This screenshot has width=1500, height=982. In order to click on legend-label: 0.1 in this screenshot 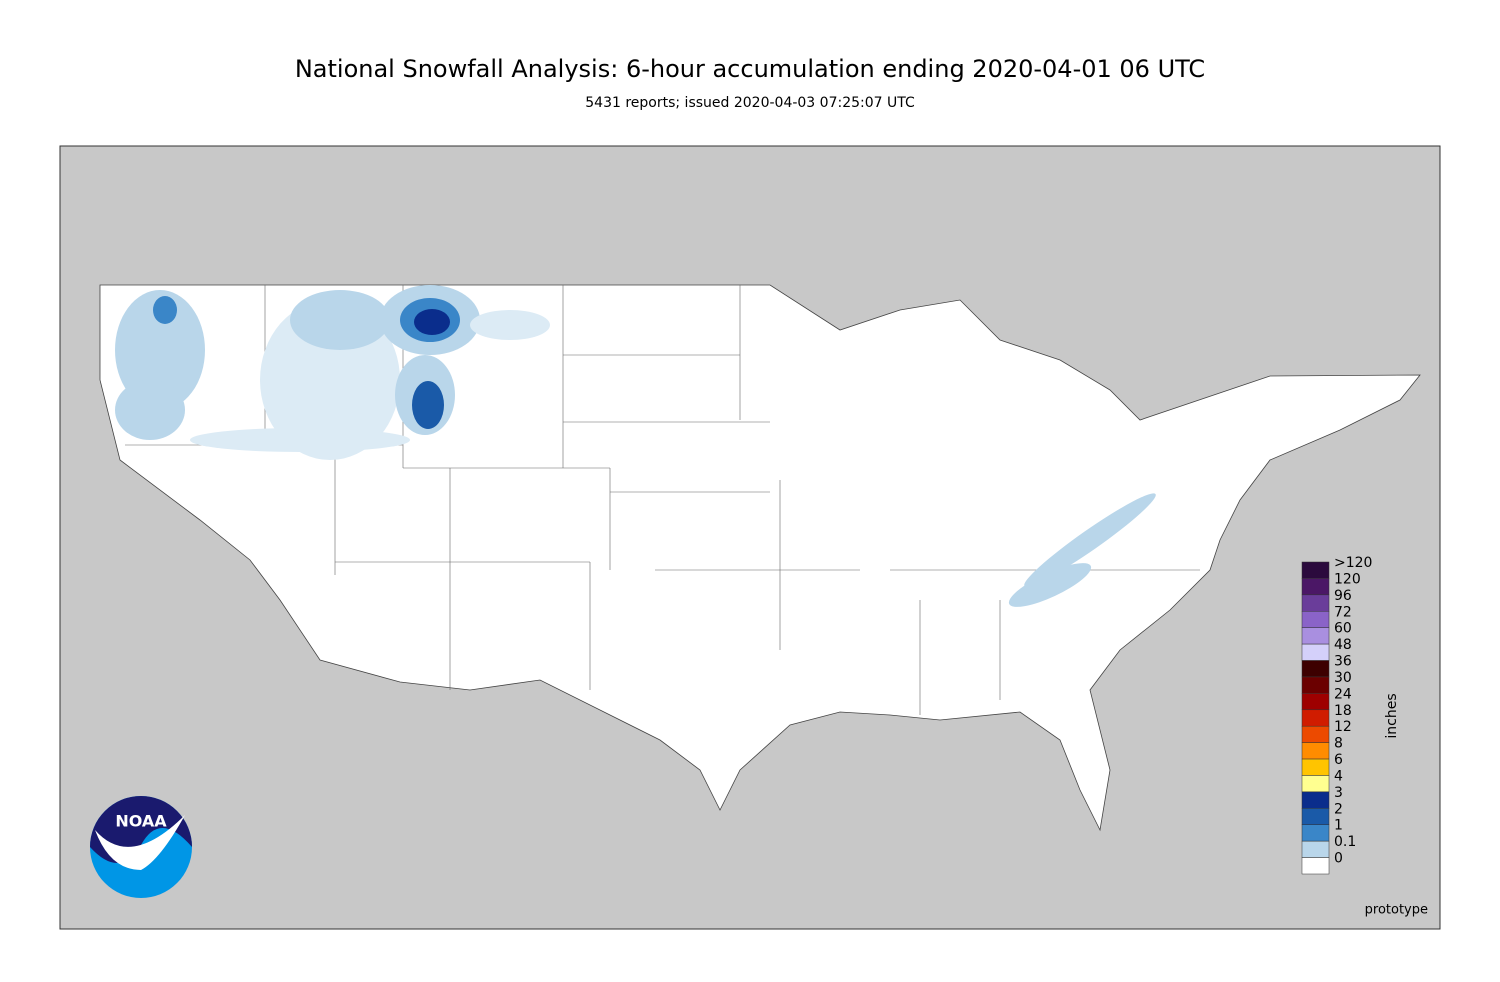, I will do `click(1345, 842)`.